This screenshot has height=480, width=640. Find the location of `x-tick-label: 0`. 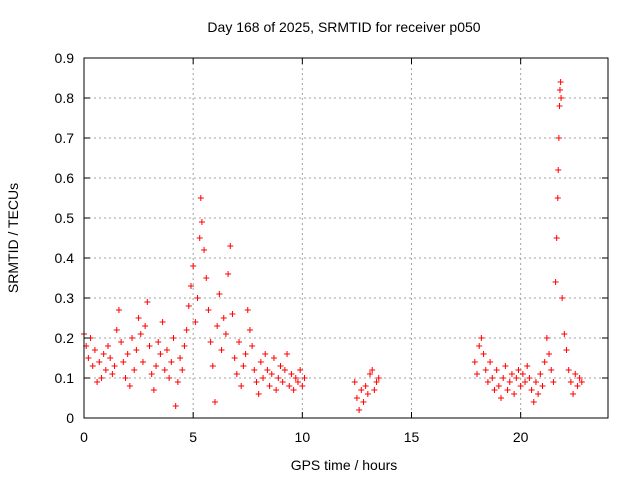

x-tick-label: 0 is located at coordinates (84, 437).